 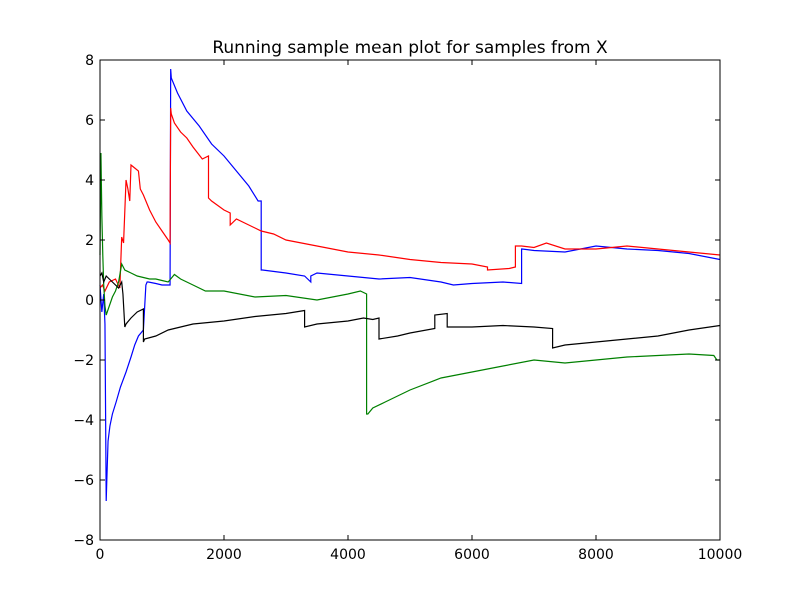 What do you see at coordinates (83, 361) in the screenshot?
I see `y-tick-label: −2` at bounding box center [83, 361].